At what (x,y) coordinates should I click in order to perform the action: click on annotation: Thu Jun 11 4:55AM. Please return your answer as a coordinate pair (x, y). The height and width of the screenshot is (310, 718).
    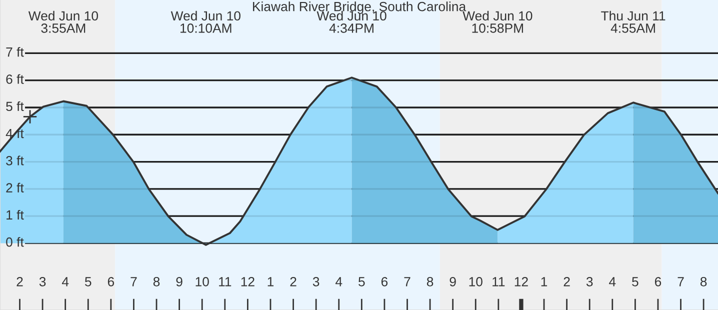
    Looking at the image, I should click on (633, 21).